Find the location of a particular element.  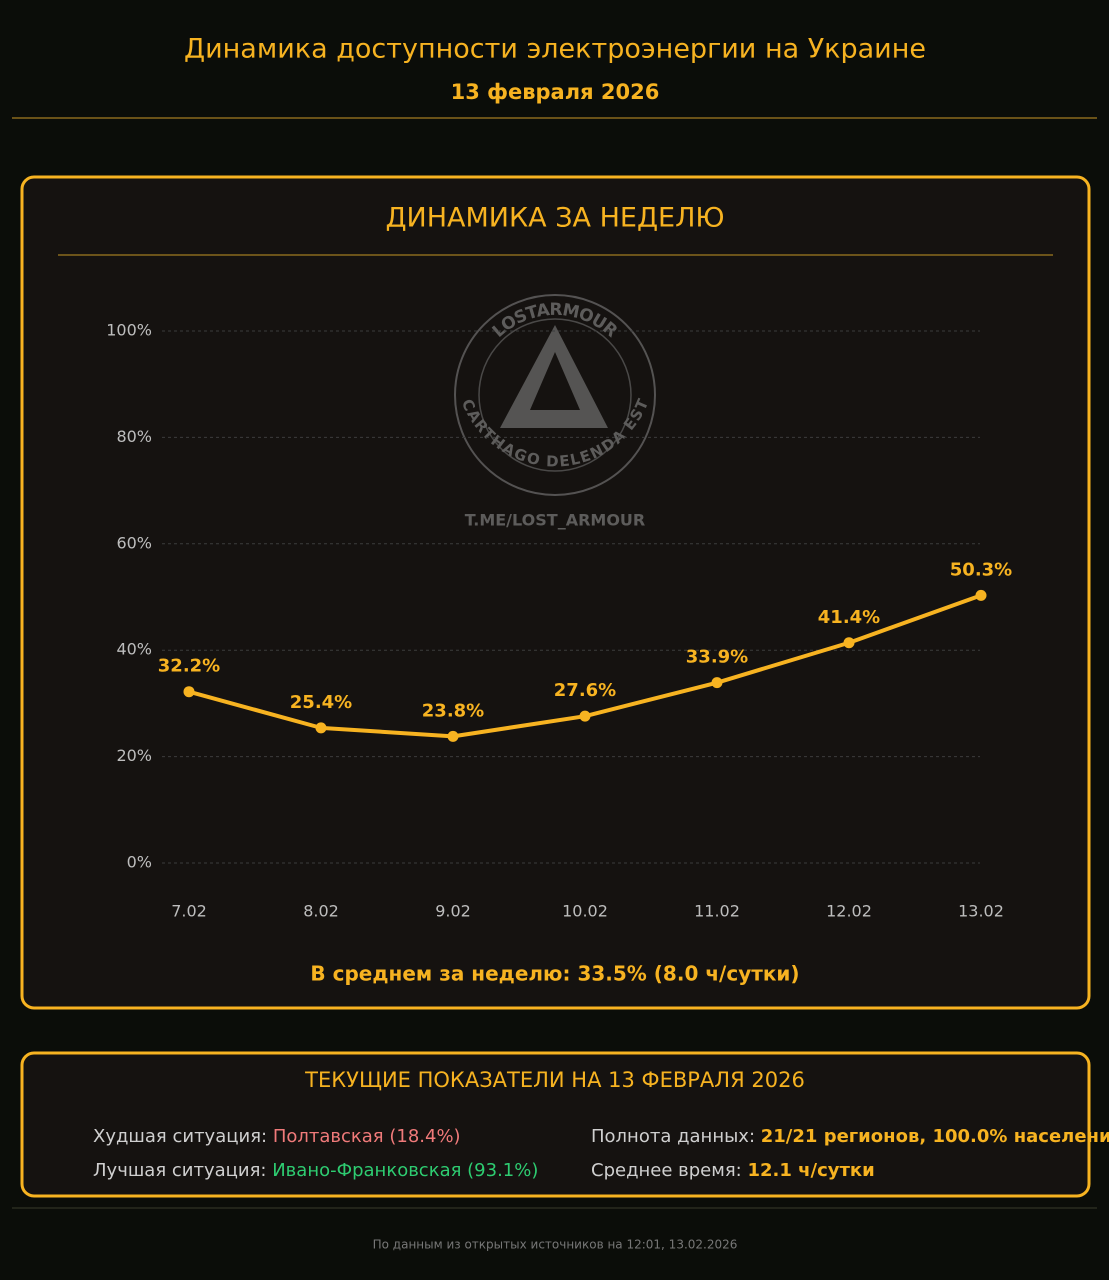

watermark-ring is located at coordinates (555, 395).